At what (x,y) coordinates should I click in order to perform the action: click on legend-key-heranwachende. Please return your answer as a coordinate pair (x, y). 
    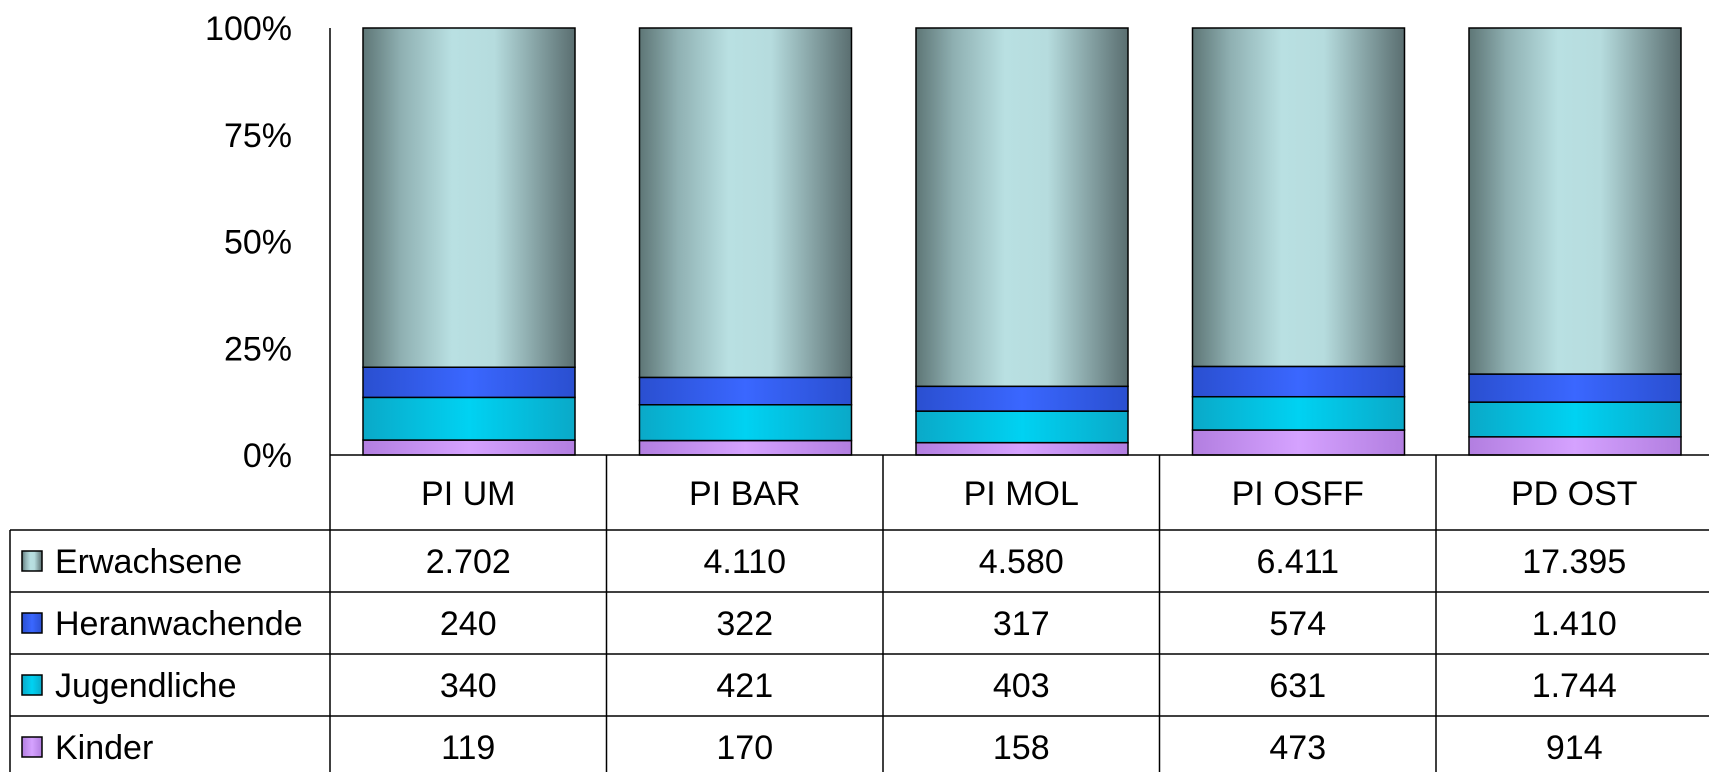
    Looking at the image, I should click on (32, 623).